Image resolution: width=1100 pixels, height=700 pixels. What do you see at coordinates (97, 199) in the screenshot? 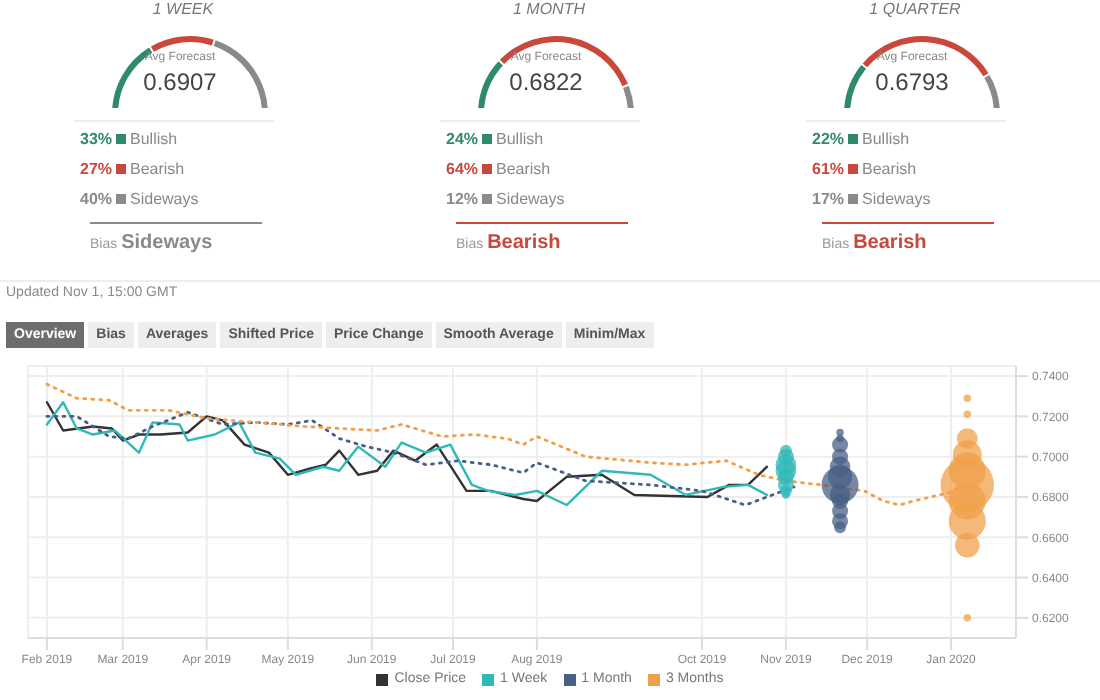
I see `data-label: 40%` at bounding box center [97, 199].